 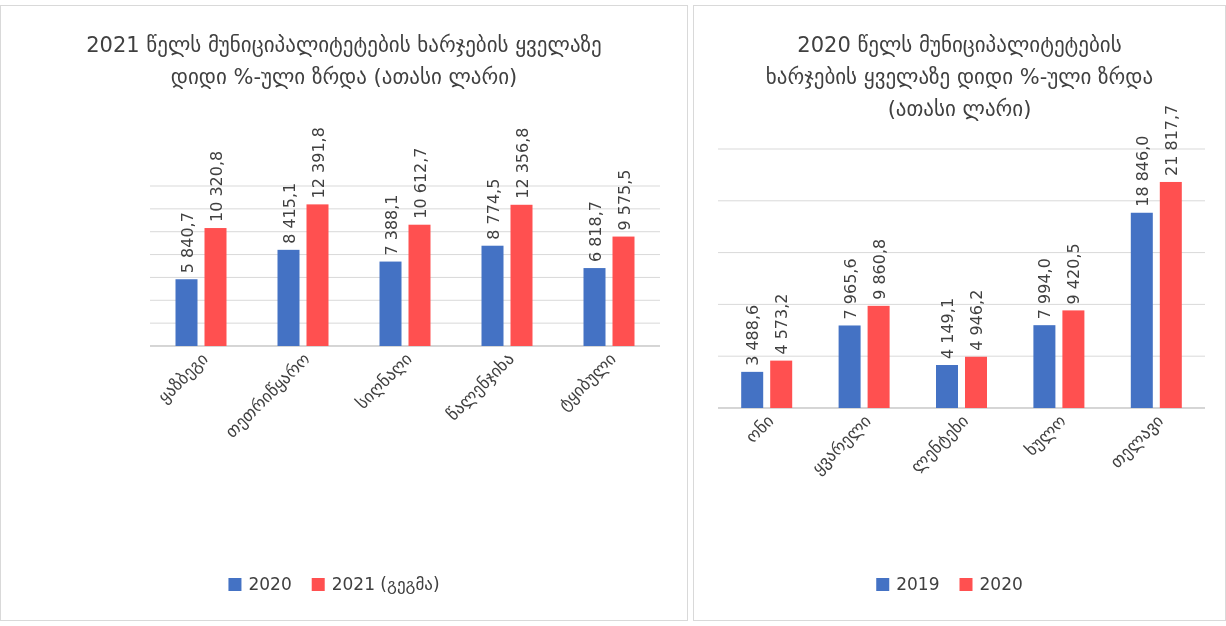 What do you see at coordinates (753, 335) in the screenshot?
I see `data-label: 3 488,6` at bounding box center [753, 335].